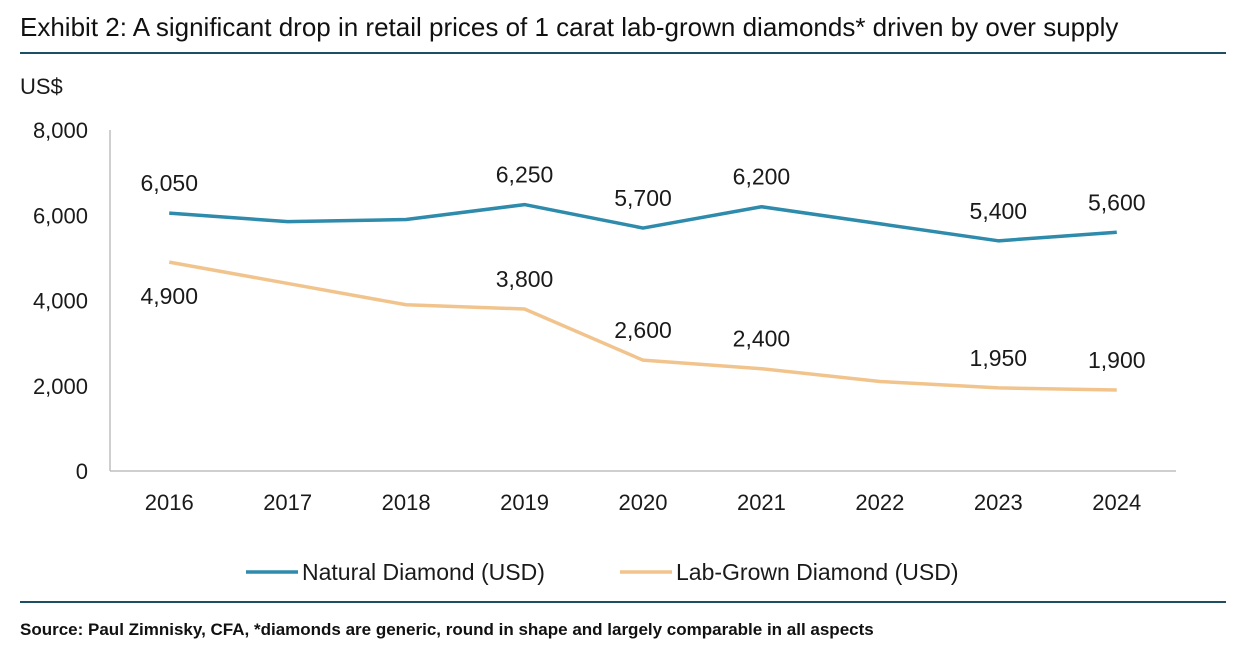  What do you see at coordinates (762, 177) in the screenshot?
I see `data-label: 6,200` at bounding box center [762, 177].